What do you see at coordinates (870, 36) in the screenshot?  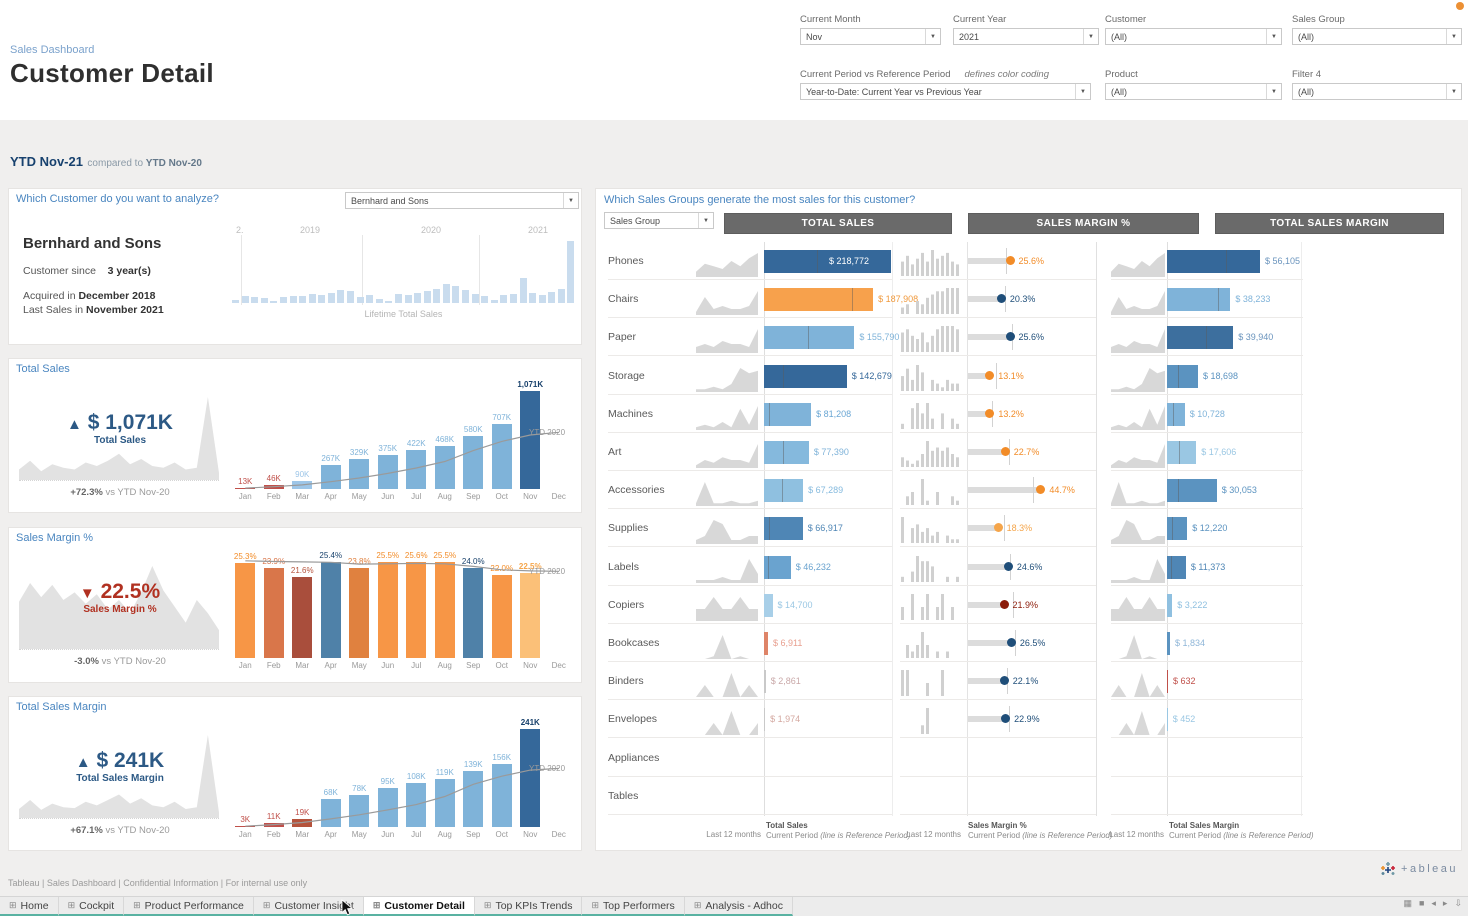 I see `current-month-dropdown: Nov ▼` at bounding box center [870, 36].